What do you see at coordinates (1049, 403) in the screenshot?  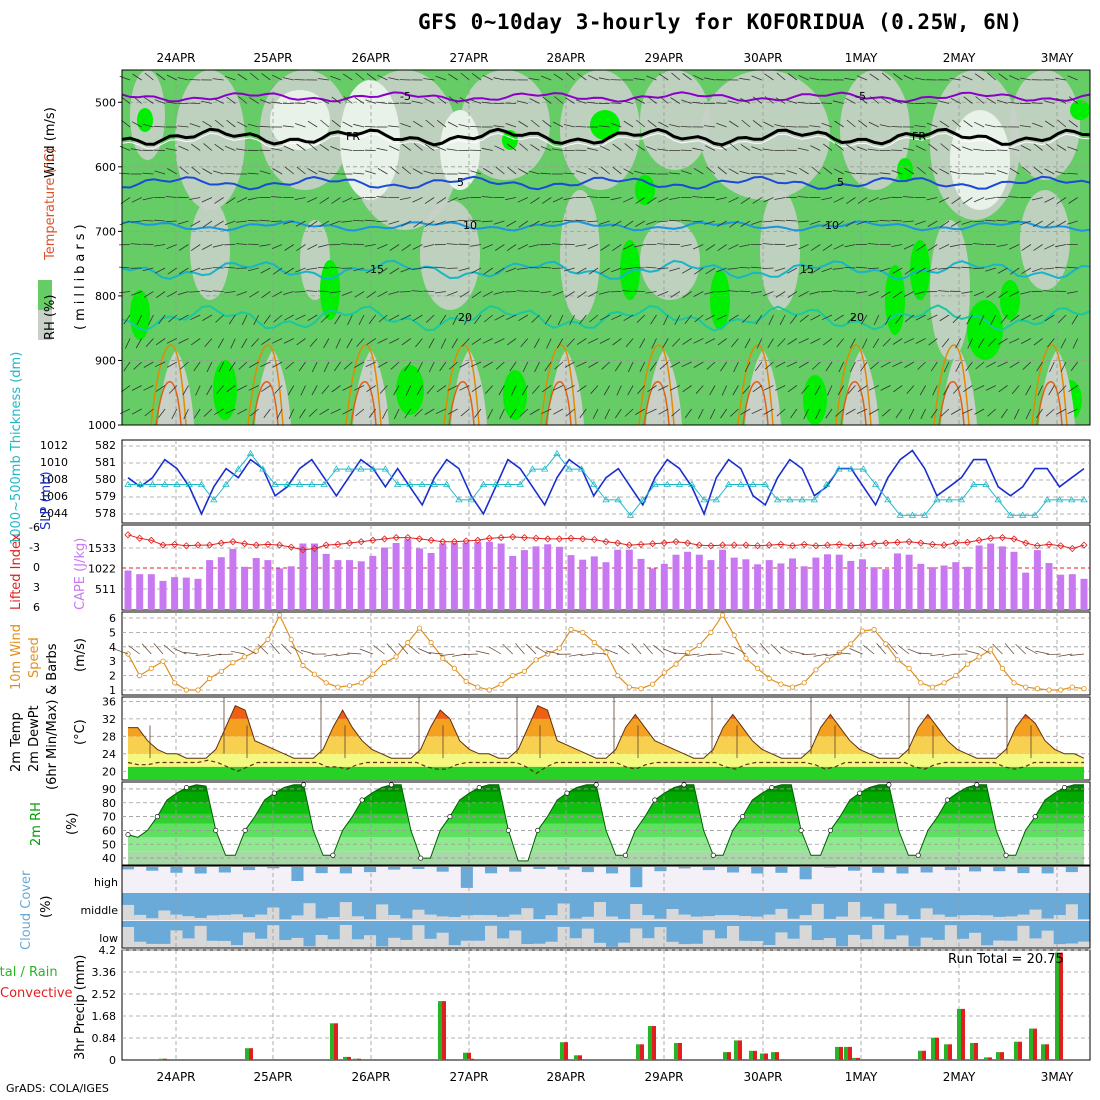 I see `surface-temp-contour-warm` at bounding box center [1049, 403].